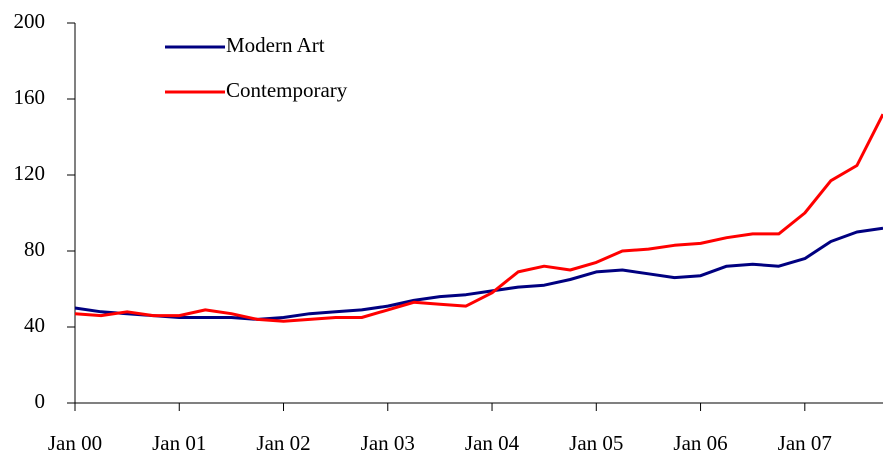  I want to click on y-tick-label: 200, so click(30, 21).